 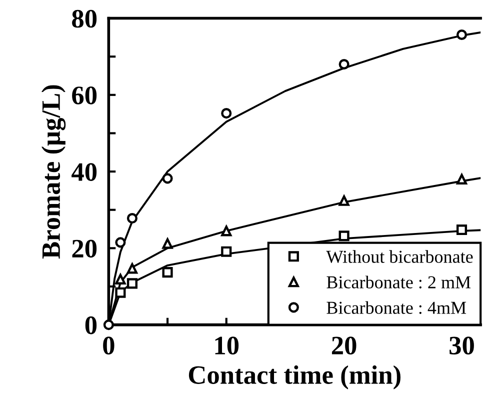 What do you see at coordinates (398, 282) in the screenshot?
I see `legend-label: Bicarbonate : 2 mM` at bounding box center [398, 282].